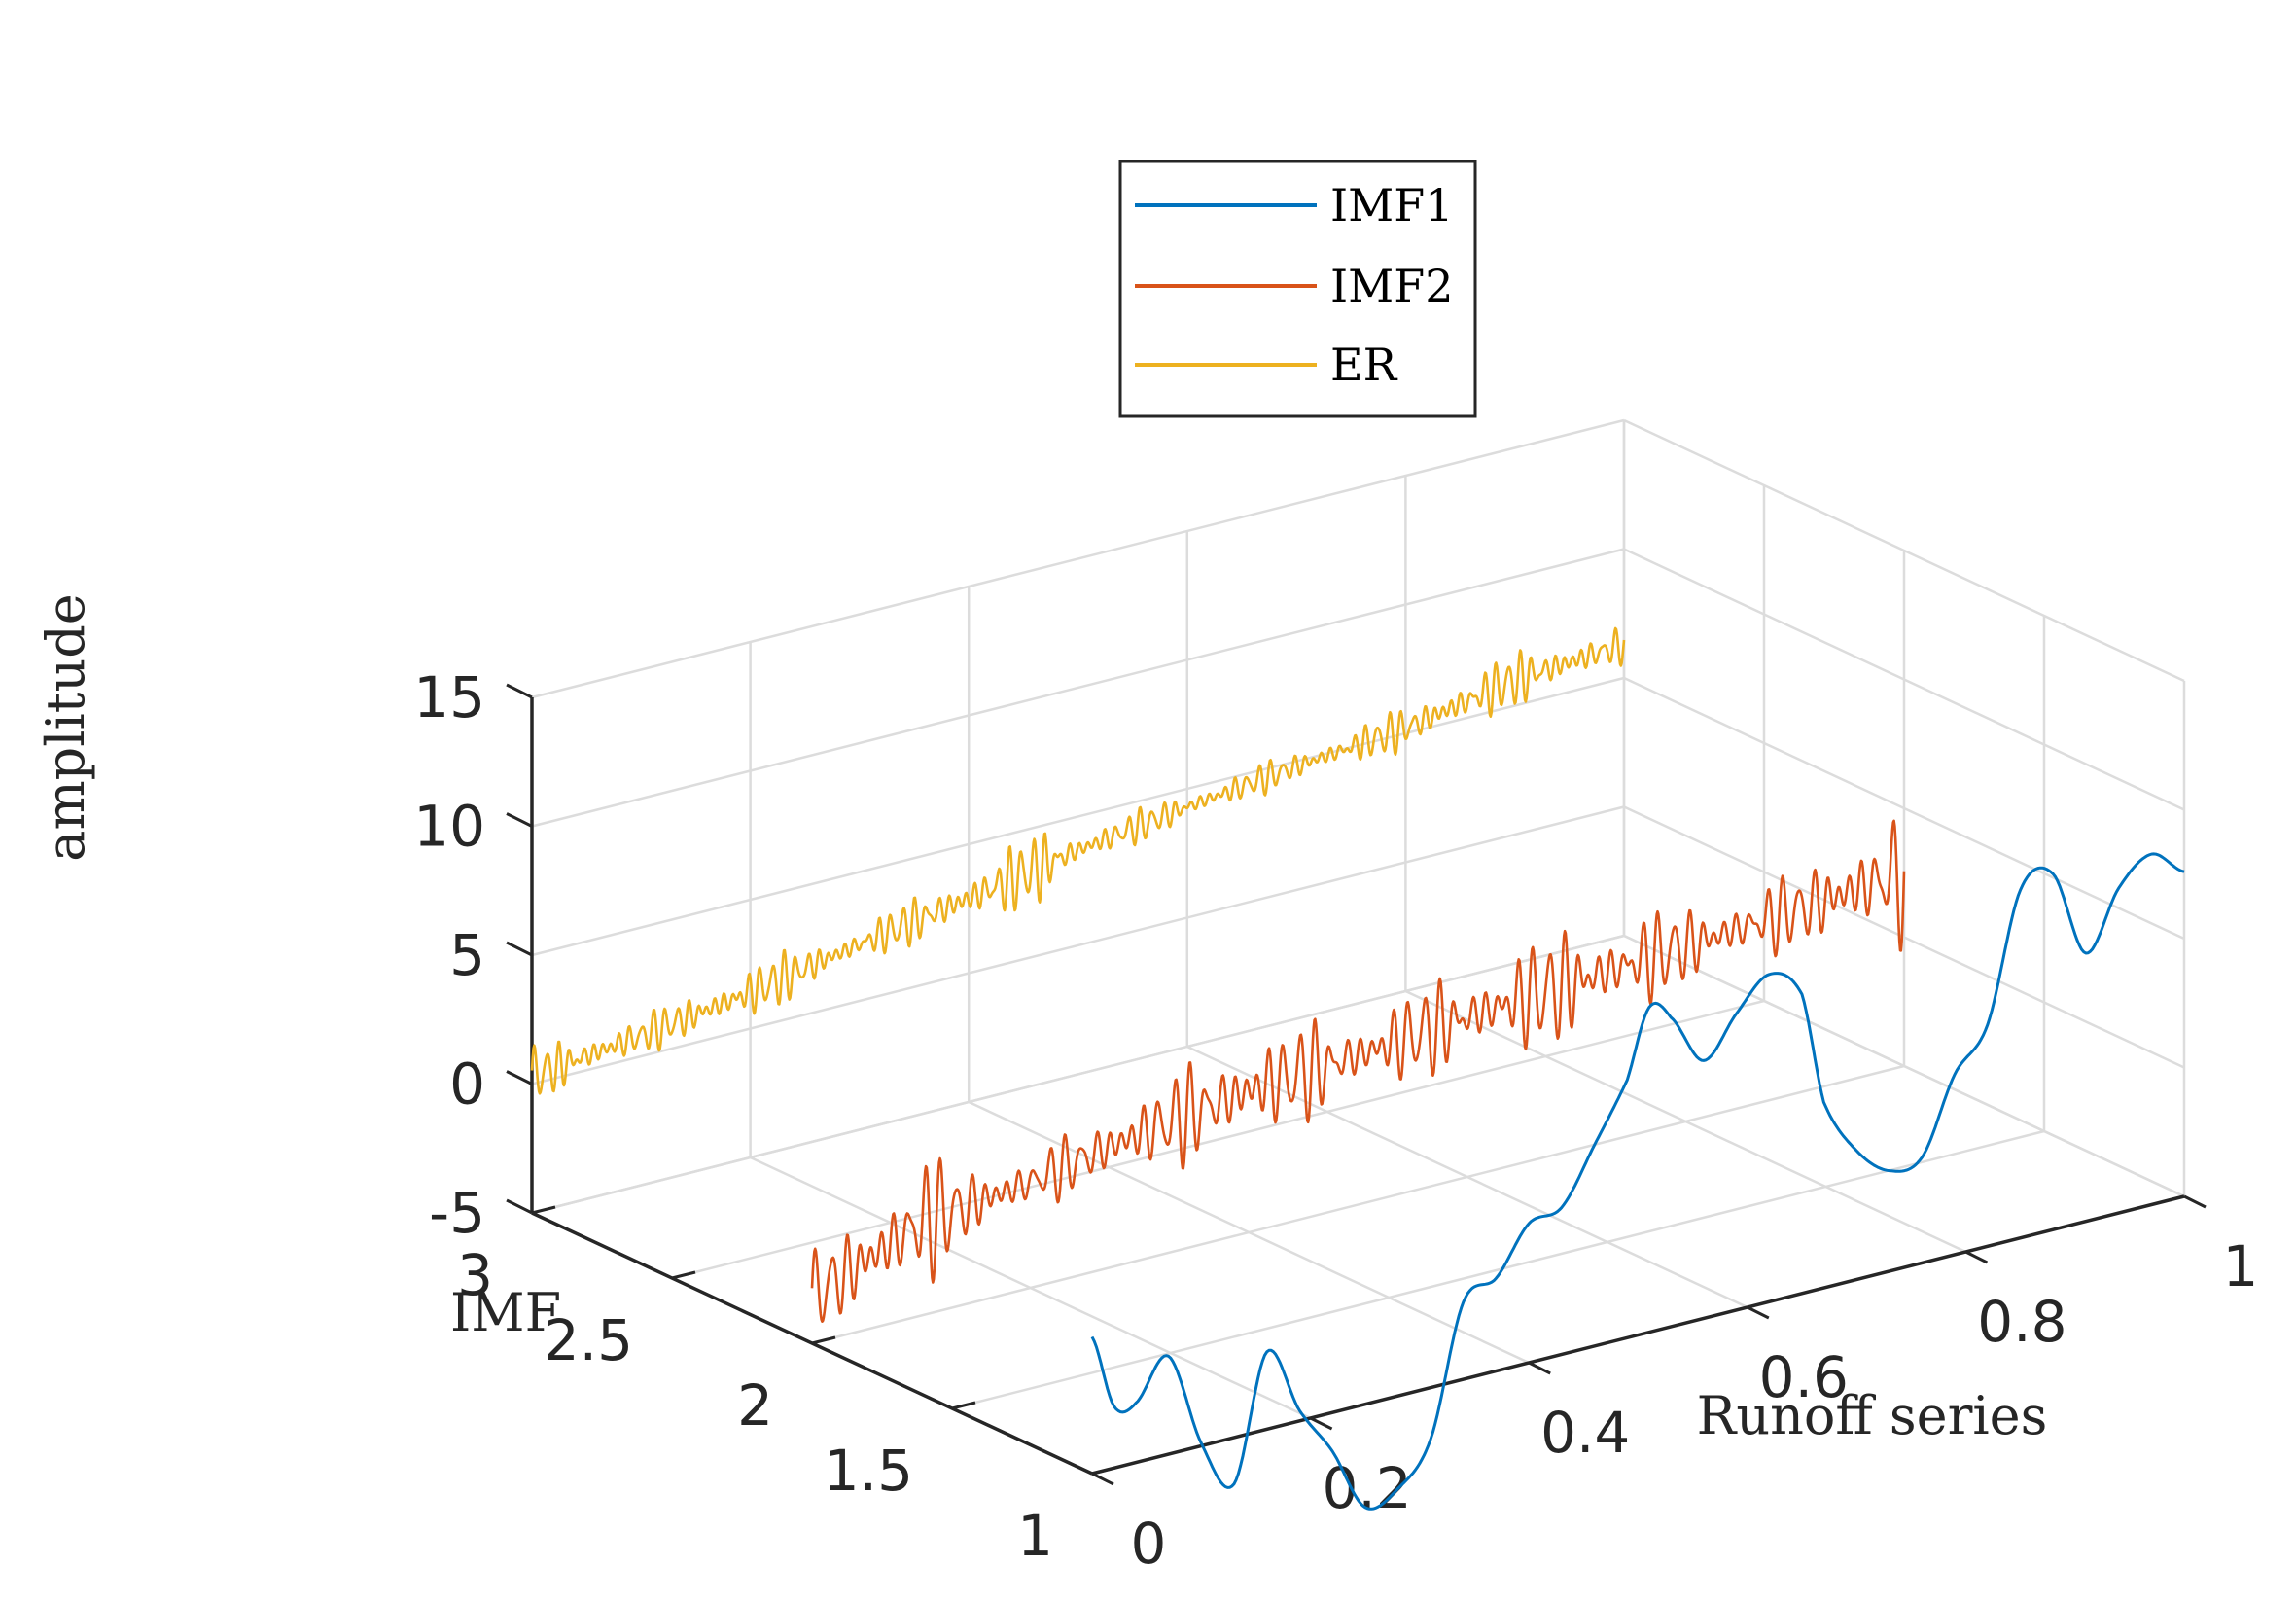 Image resolution: width=2296 pixels, height=1601 pixels. I want to click on z-tick-label-0: -5, so click(457, 1213).